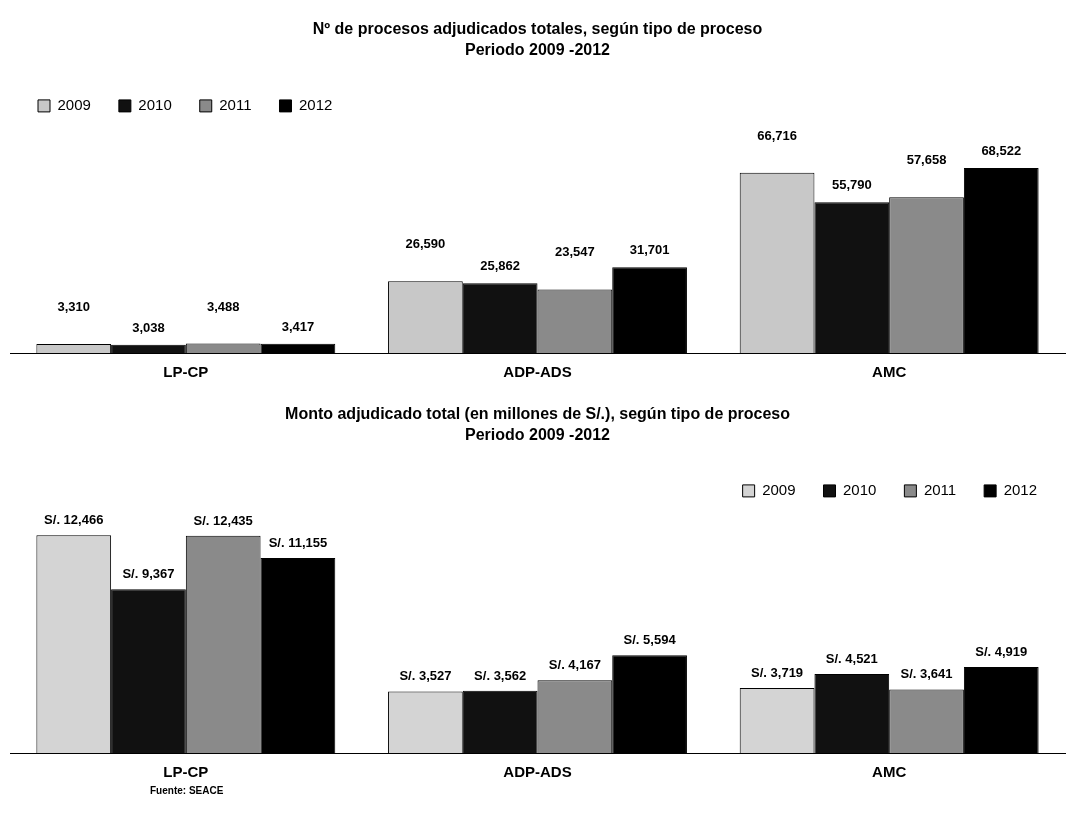 The image size is (1075, 819). I want to click on data-label: 31,701, so click(649, 250).